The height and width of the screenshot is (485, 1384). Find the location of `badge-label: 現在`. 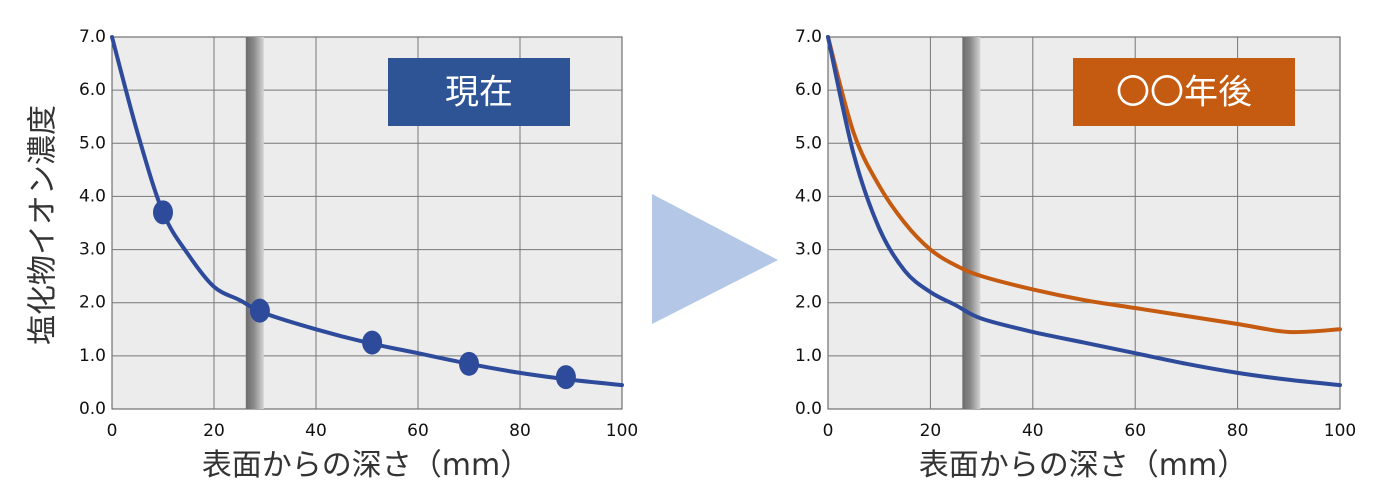

badge-label: 現在 is located at coordinates (479, 93).